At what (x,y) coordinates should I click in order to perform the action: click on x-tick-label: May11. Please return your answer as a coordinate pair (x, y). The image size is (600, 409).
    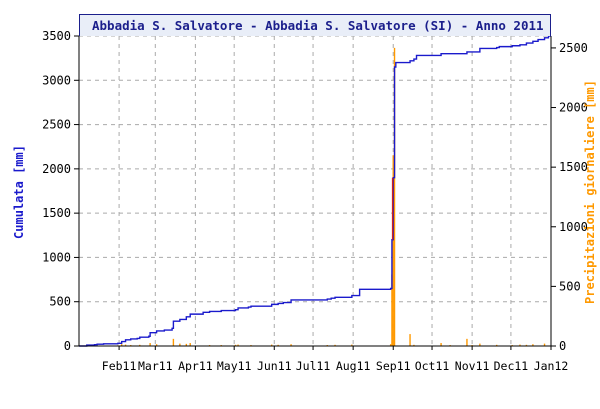
    Looking at the image, I should click on (234, 366).